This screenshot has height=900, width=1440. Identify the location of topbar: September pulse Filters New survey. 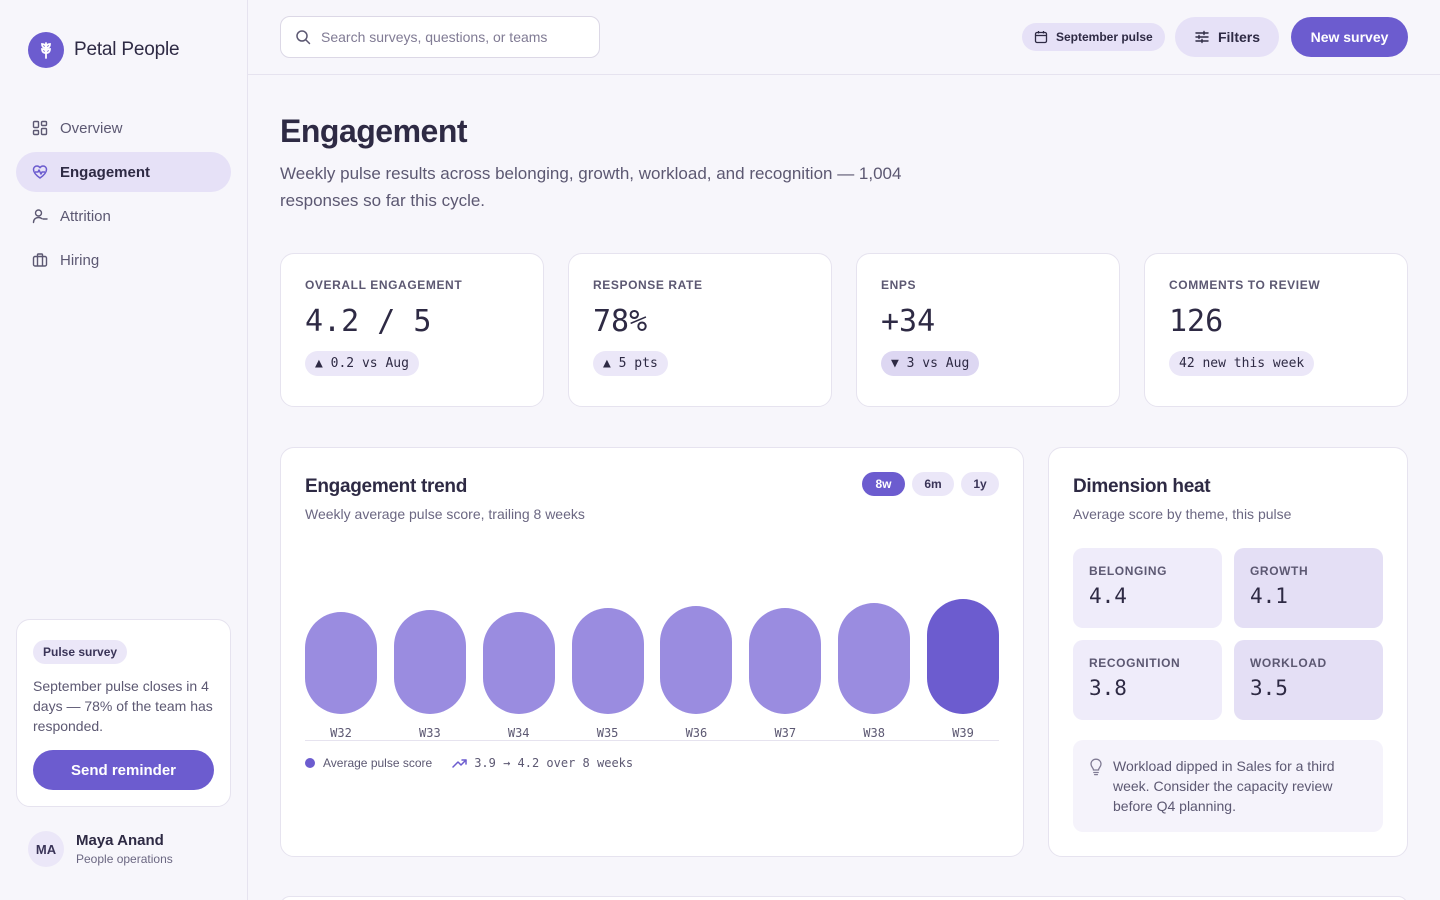
(844, 37).